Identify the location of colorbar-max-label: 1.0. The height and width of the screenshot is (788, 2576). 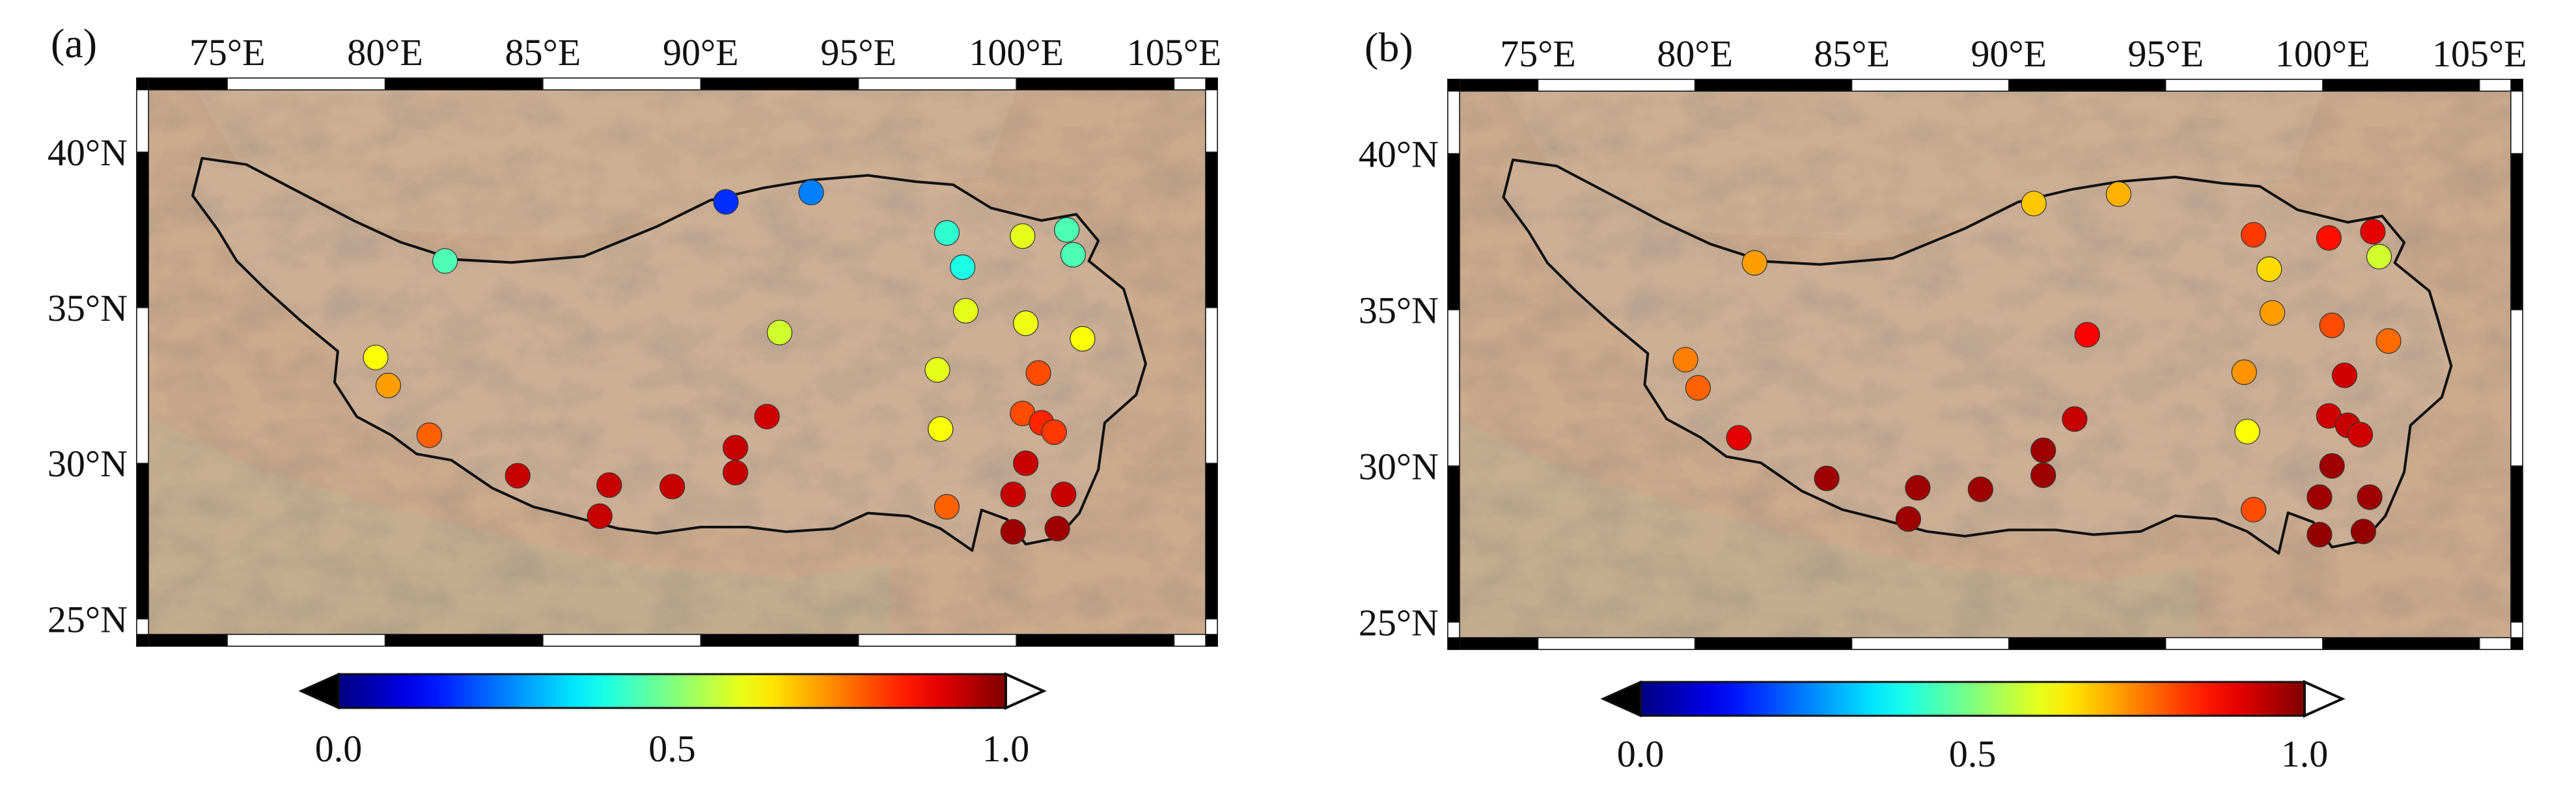
(2305, 754).